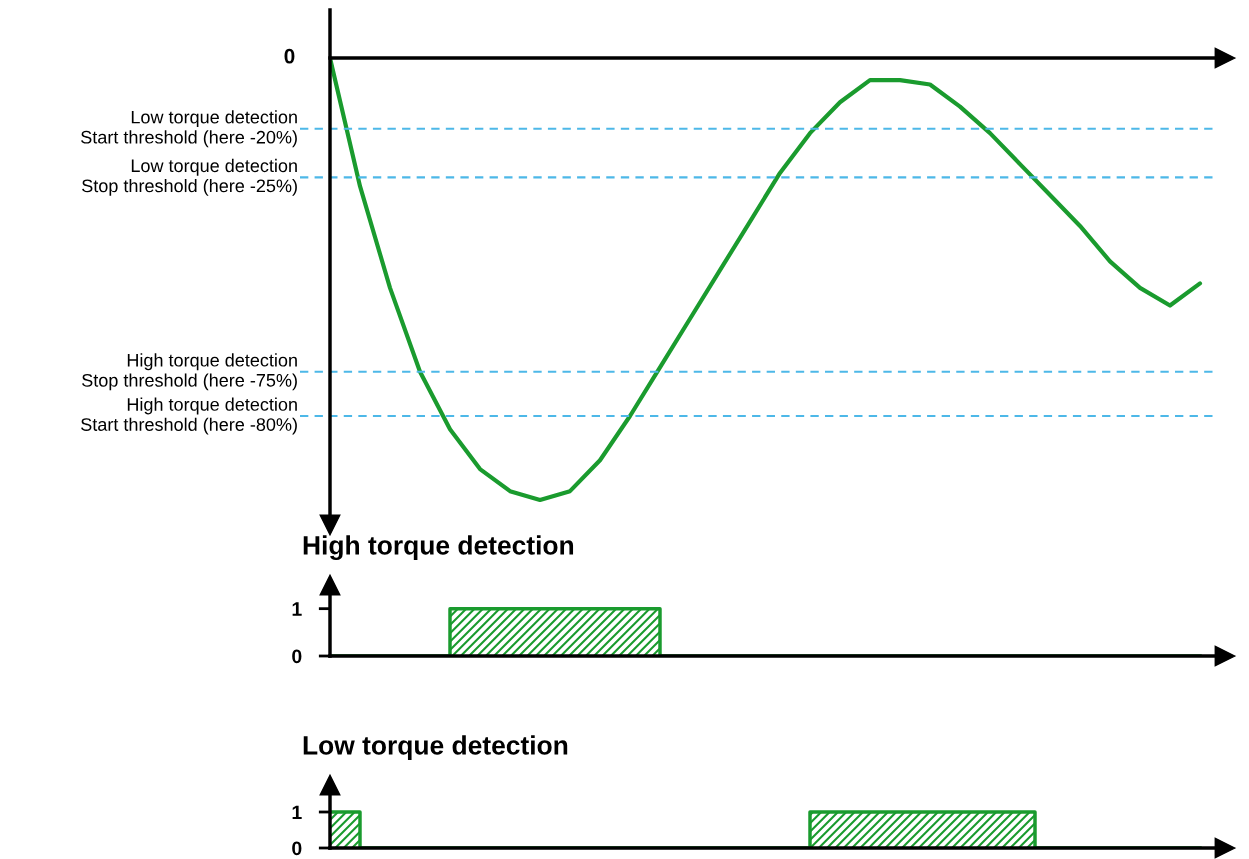 The height and width of the screenshot is (859, 1249). What do you see at coordinates (189, 129) in the screenshot?
I see `ref-line-label: Low torque detection Start threshold (here -20%)` at bounding box center [189, 129].